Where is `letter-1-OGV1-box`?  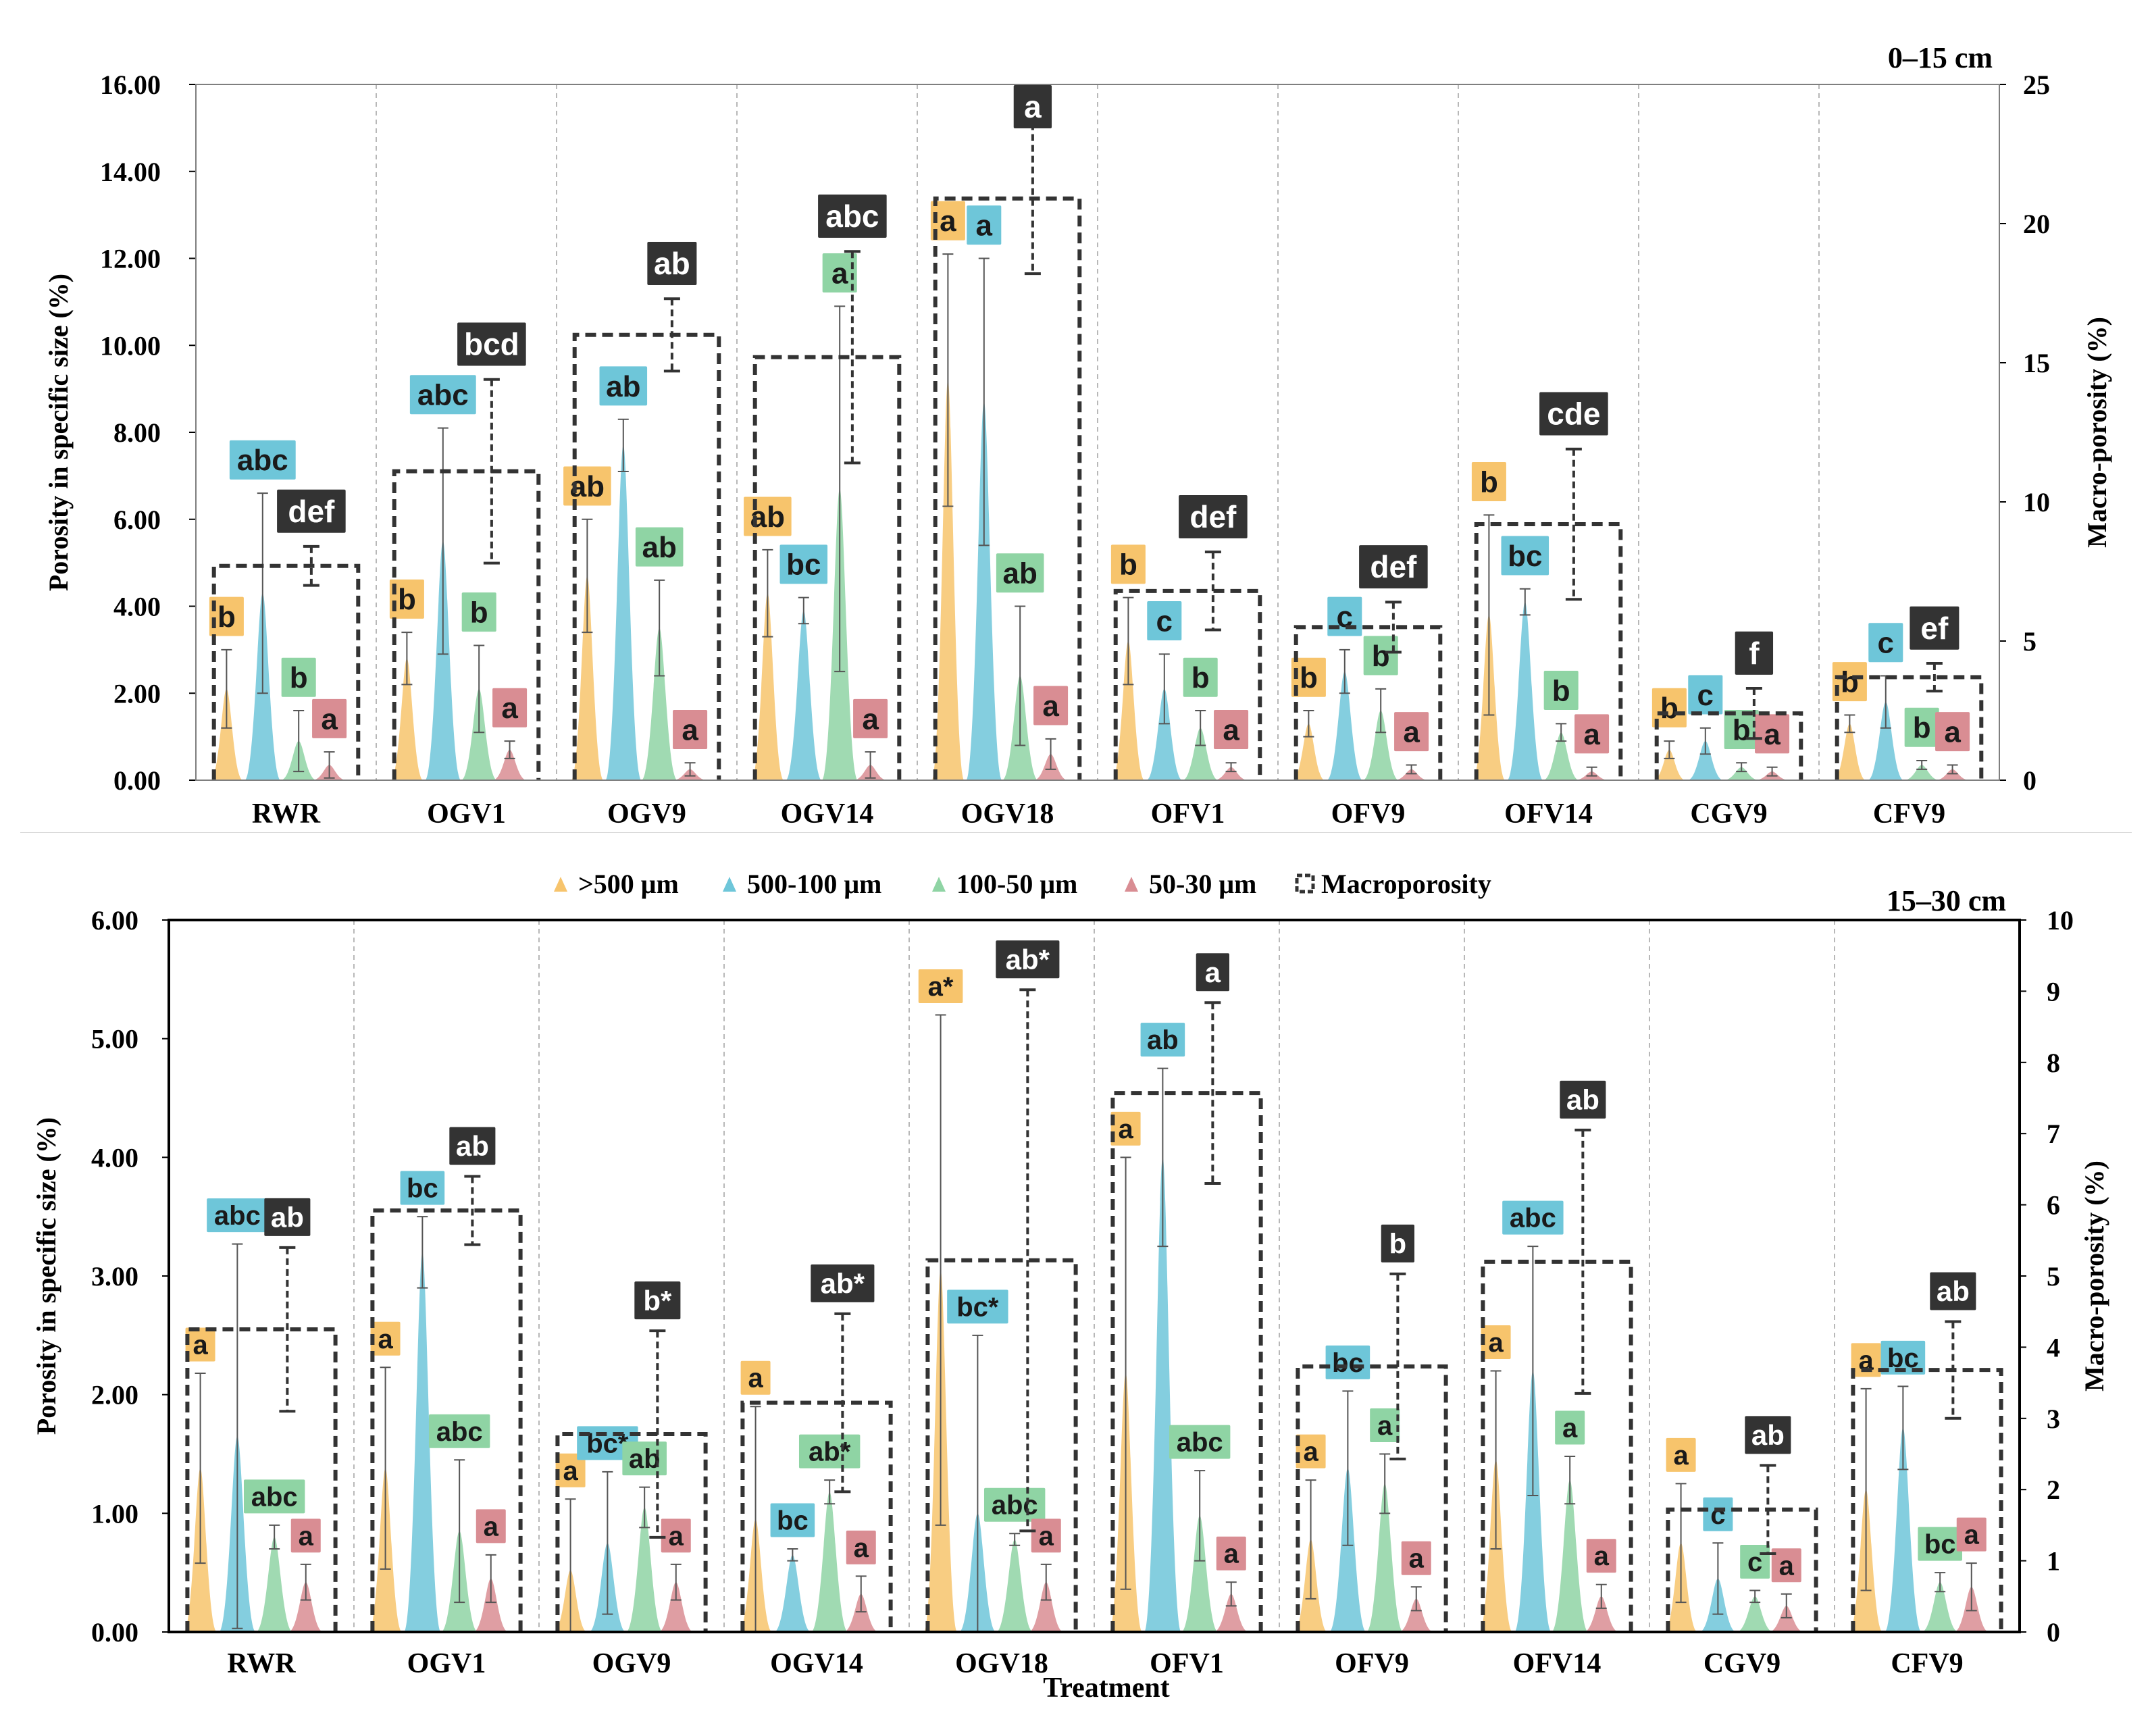
letter-1-OGV1-box is located at coordinates (443, 395).